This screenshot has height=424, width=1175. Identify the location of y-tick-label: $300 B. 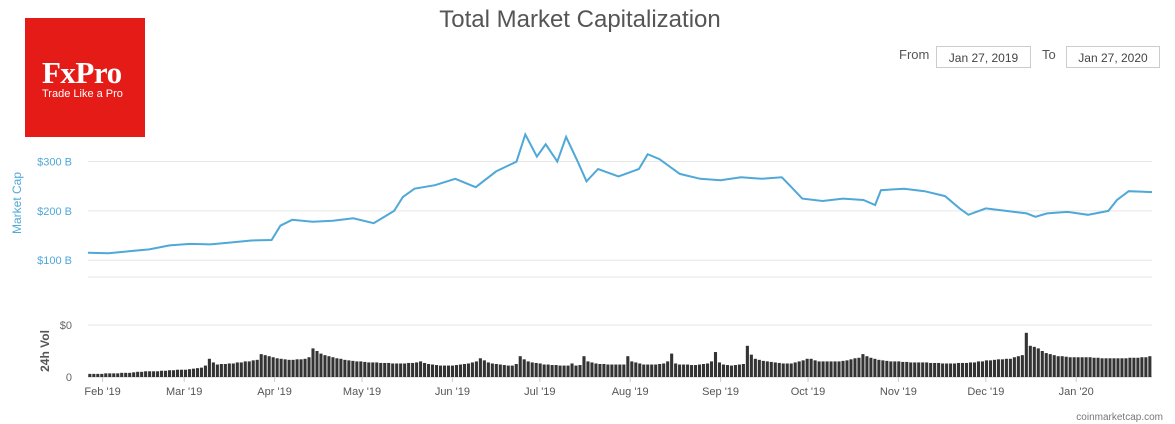
(54, 163).